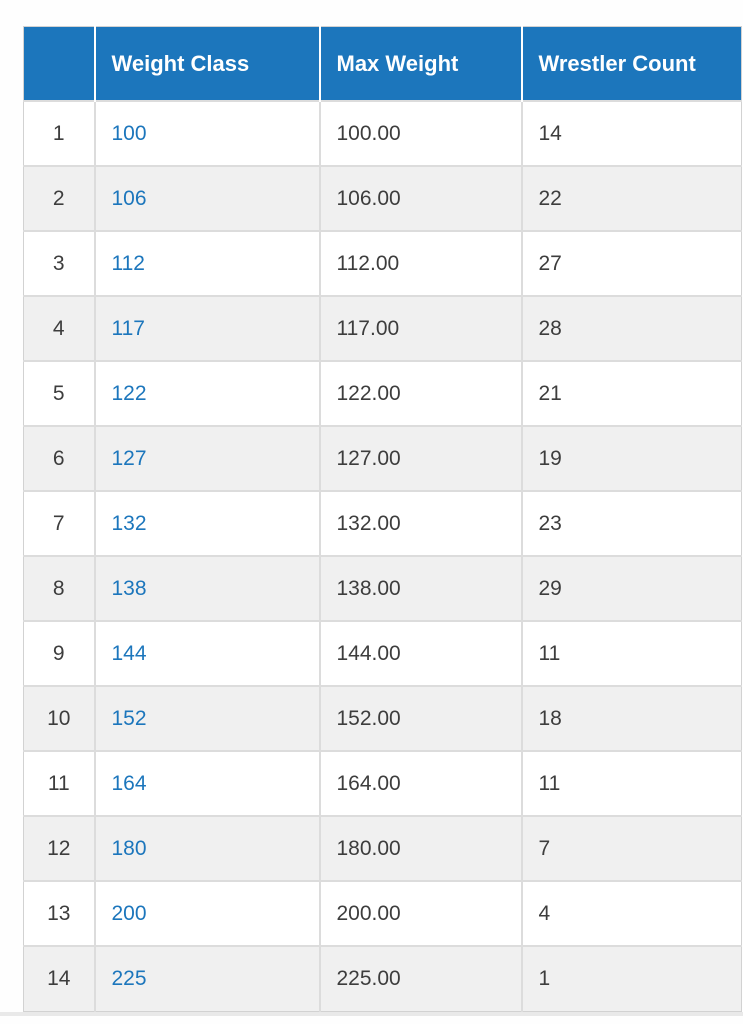  I want to click on wrestler-count-cell: 29, so click(631, 588).